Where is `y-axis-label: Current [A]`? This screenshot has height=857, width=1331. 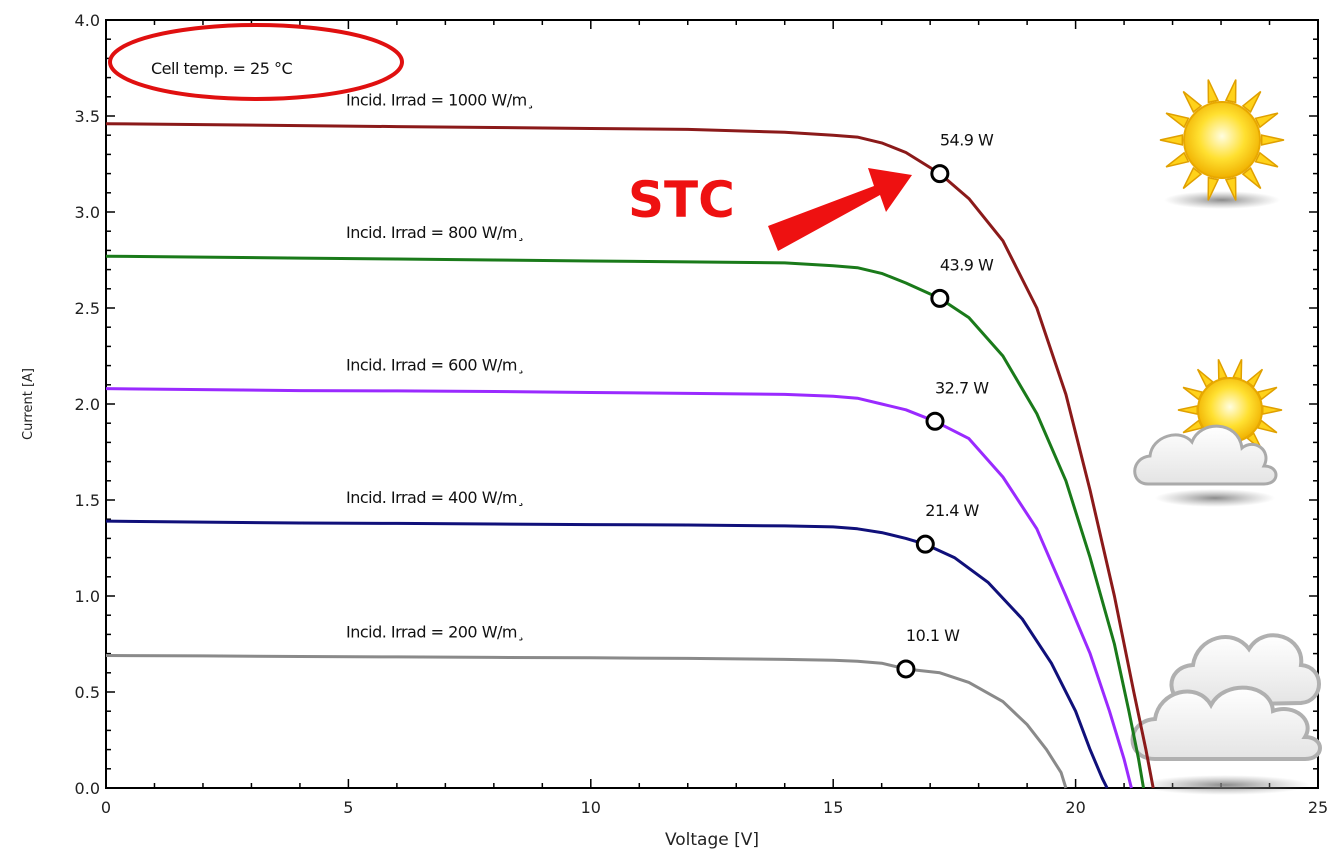 y-axis-label: Current [A] is located at coordinates (28, 404).